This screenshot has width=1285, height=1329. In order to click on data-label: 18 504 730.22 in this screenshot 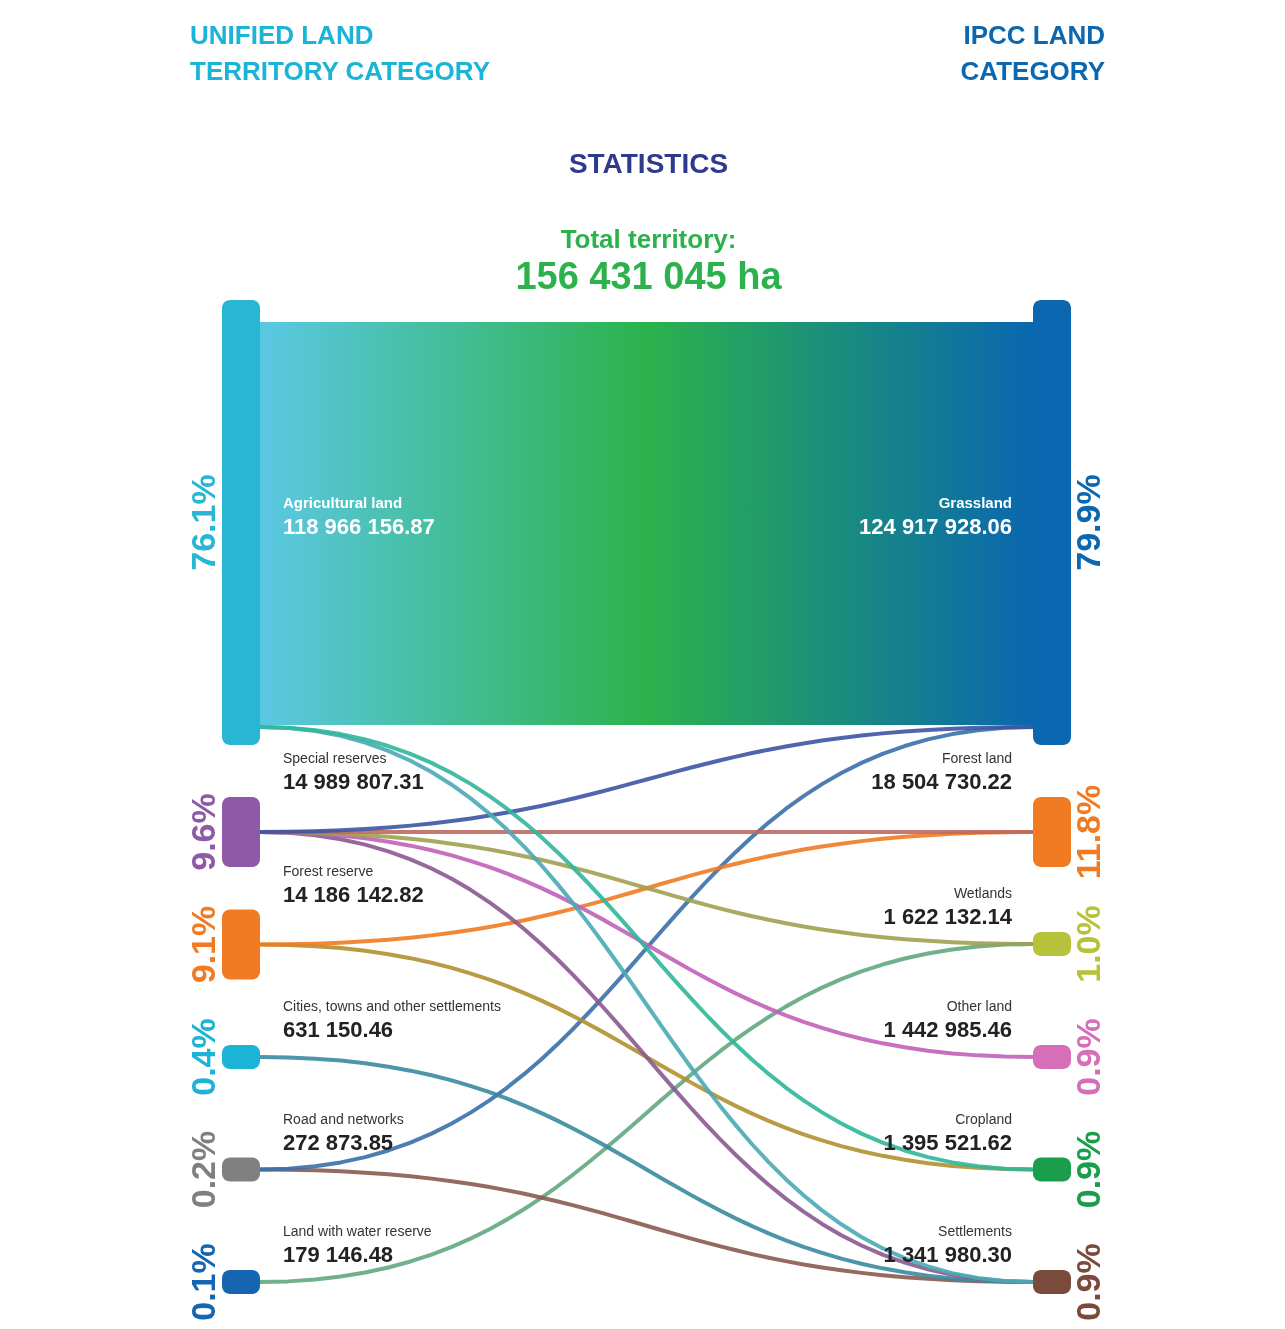, I will do `click(941, 781)`.